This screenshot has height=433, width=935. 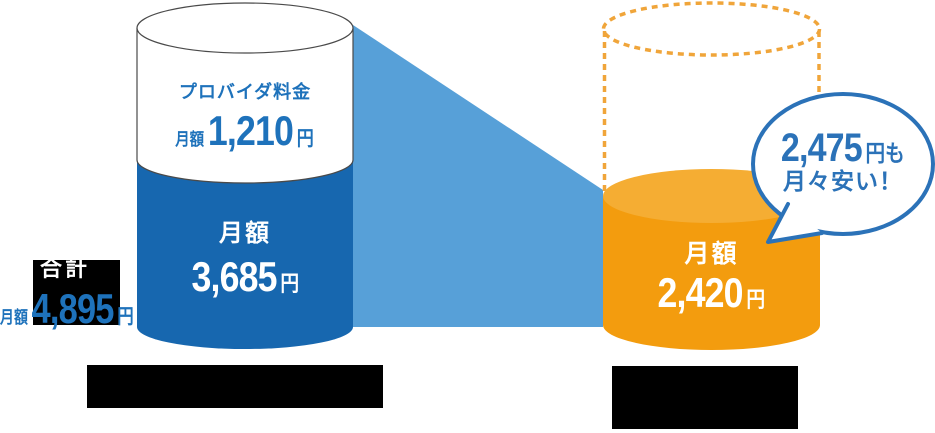 I want to click on dashed-top-ellipse, so click(x=711, y=29).